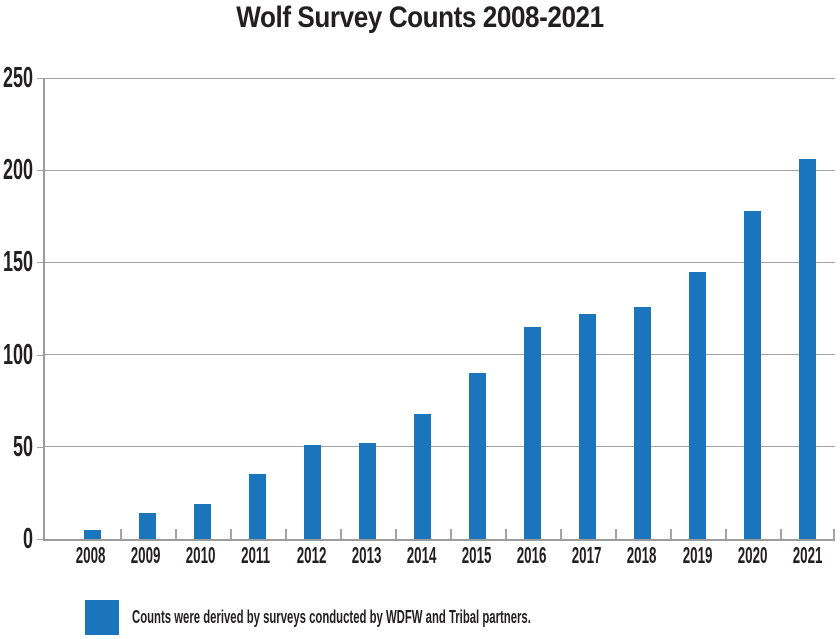  What do you see at coordinates (22, 446) in the screenshot?
I see `y-tick-label-50: 50` at bounding box center [22, 446].